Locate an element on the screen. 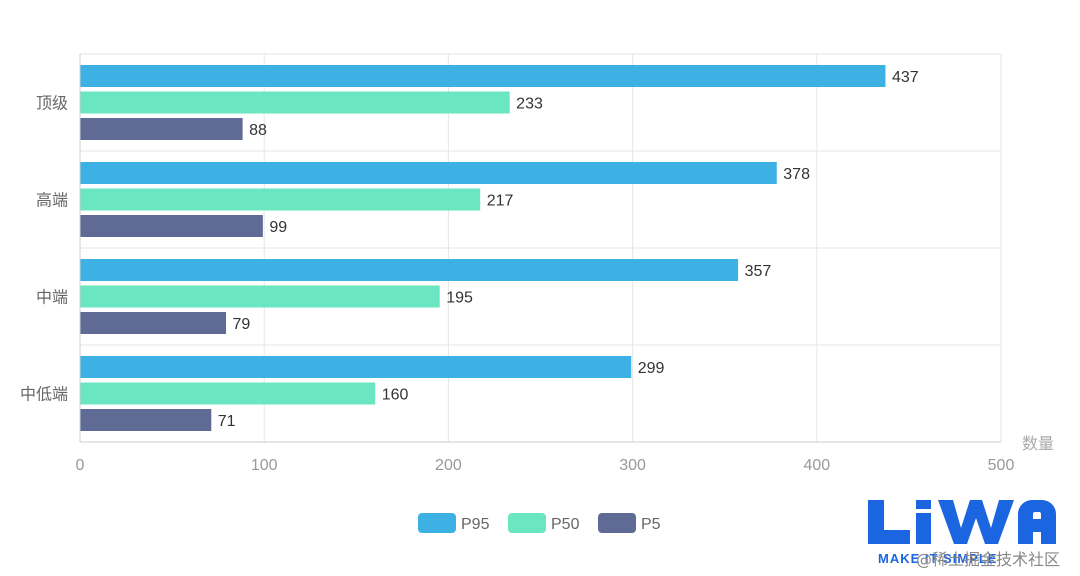 This screenshot has width=1080, height=576. data-label: 99 is located at coordinates (278, 227).